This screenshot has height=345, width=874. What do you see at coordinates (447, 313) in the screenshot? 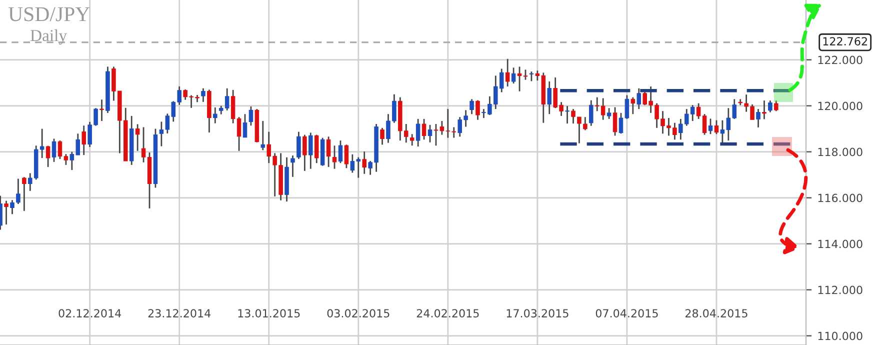
I see `x-tick-label: 24.02.2015` at bounding box center [447, 313].